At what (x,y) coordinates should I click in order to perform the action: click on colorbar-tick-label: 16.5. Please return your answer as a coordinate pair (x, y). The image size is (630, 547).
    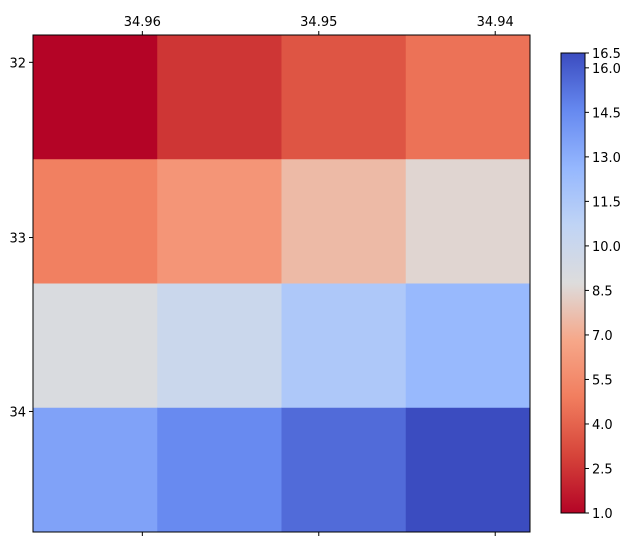
    Looking at the image, I should click on (606, 54).